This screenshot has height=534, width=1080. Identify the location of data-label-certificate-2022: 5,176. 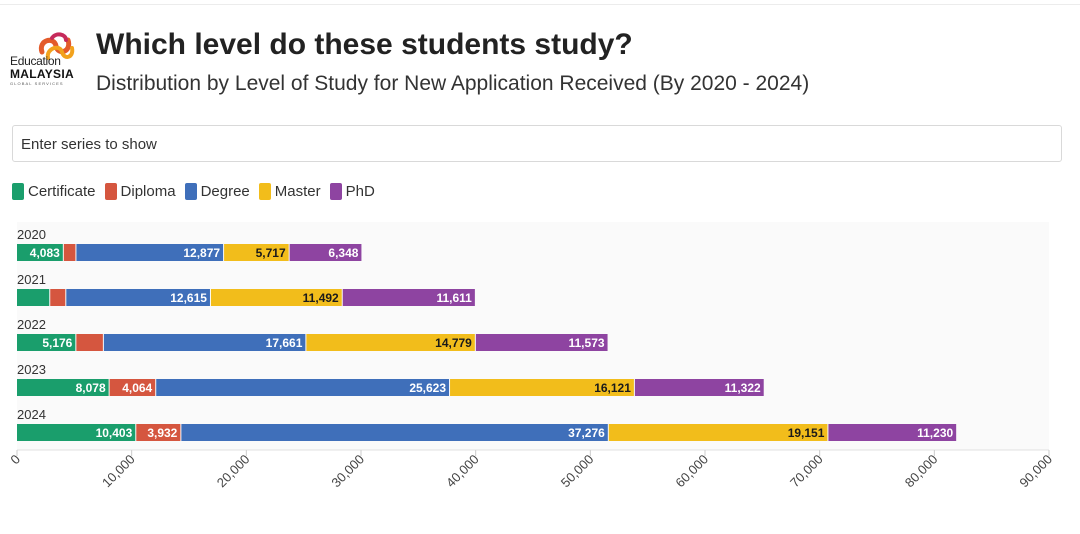
(57, 343).